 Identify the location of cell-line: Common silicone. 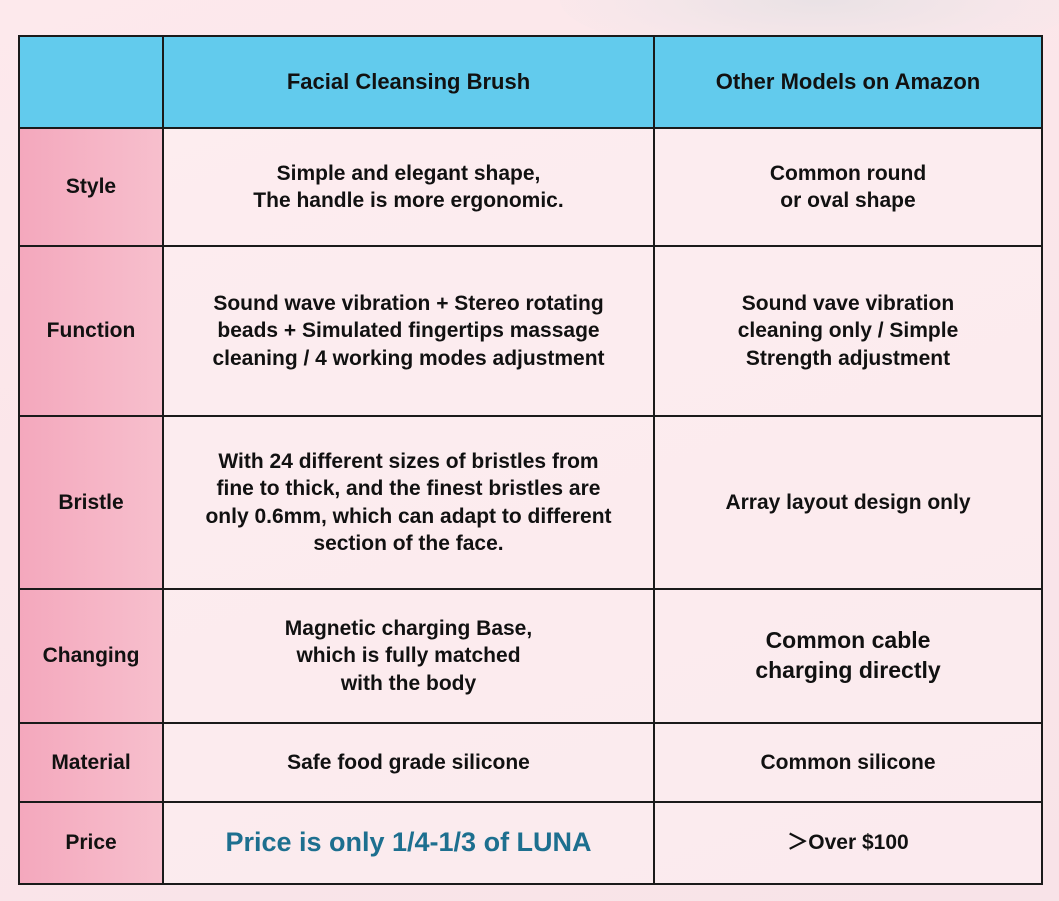
(848, 762).